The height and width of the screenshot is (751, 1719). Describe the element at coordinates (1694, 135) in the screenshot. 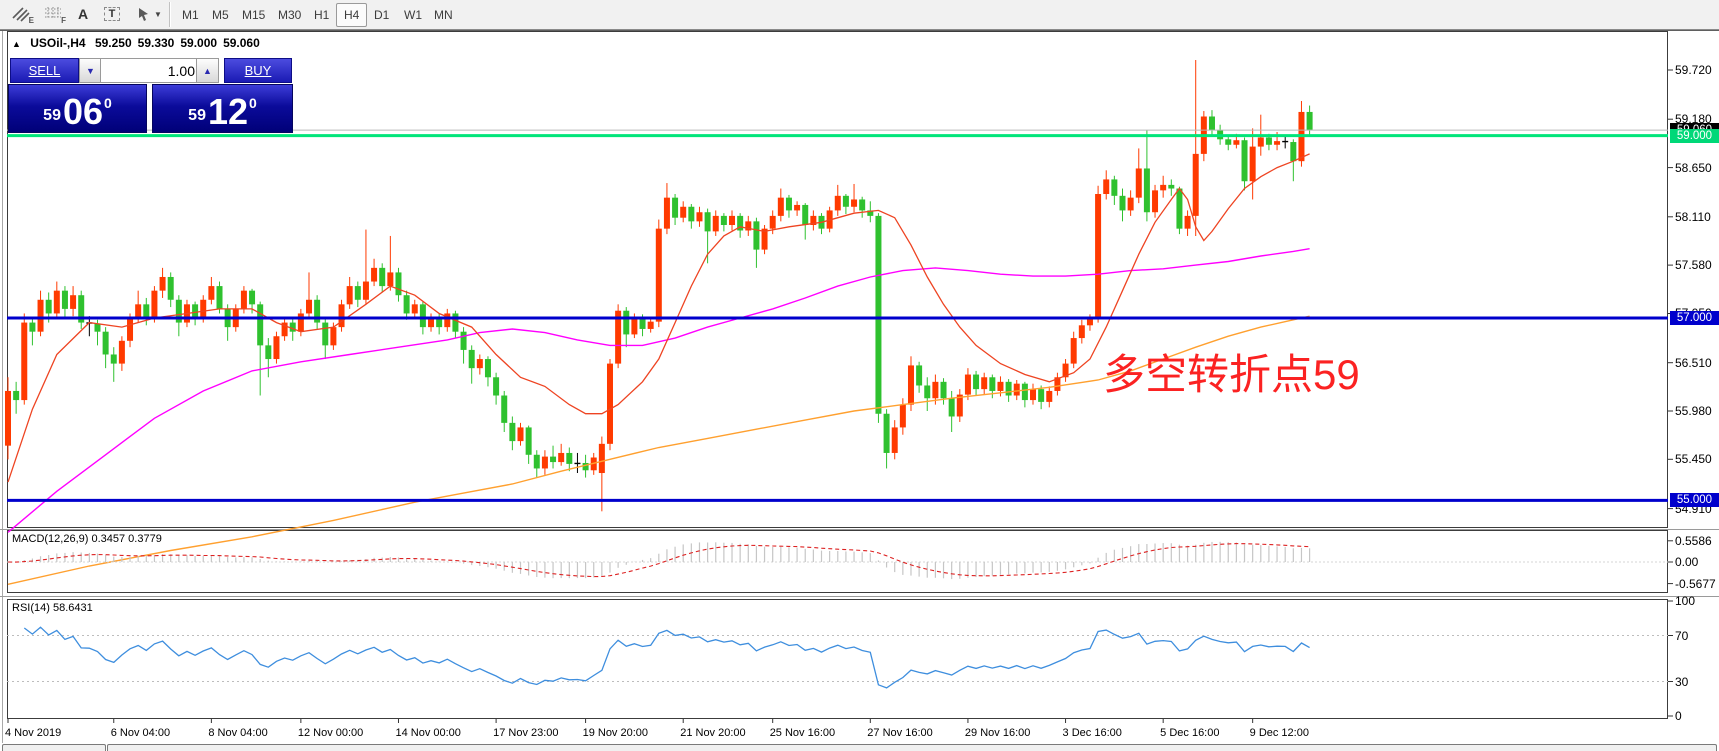

I see `price-badge: 59.000` at that location.